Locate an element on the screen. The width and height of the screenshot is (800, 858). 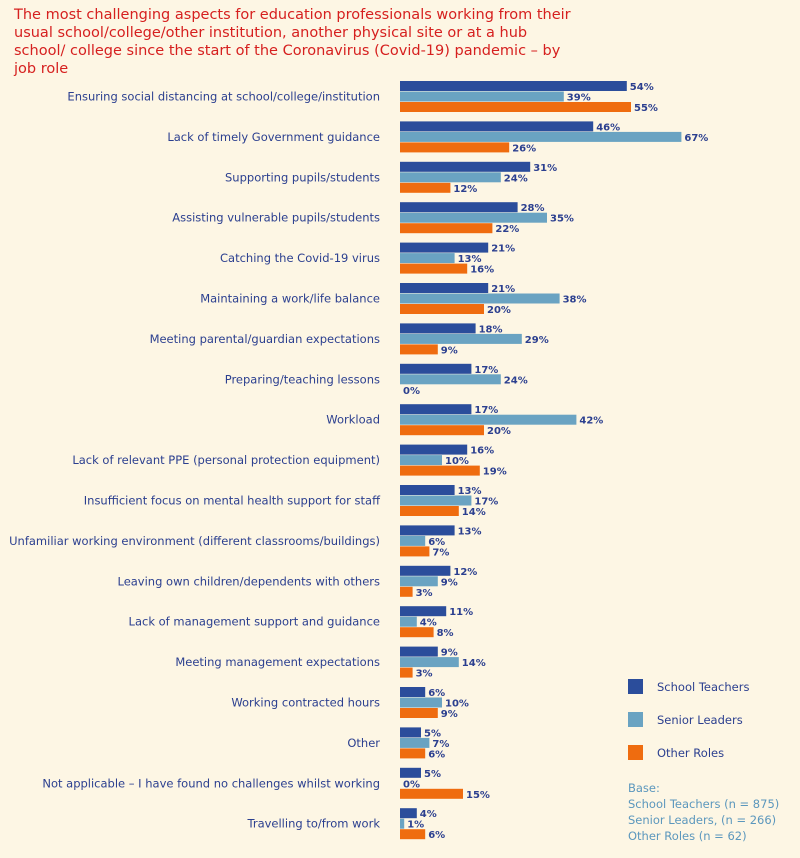
value-label-other-roles-7: 9% is located at coordinates (449, 350).